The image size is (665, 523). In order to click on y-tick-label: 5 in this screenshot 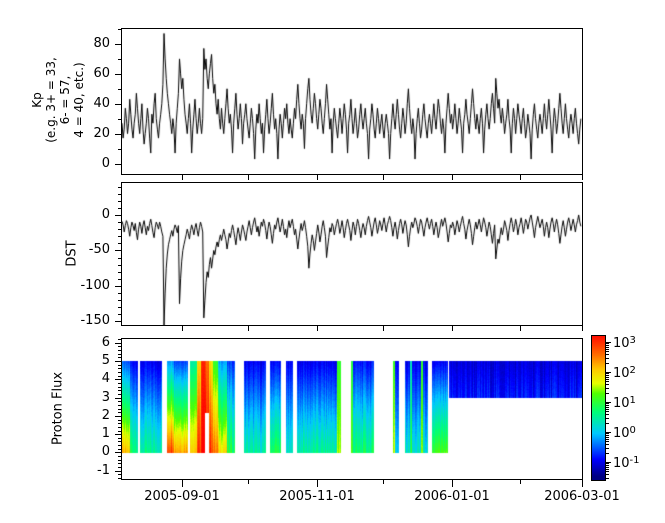, I will do `click(105, 360)`.